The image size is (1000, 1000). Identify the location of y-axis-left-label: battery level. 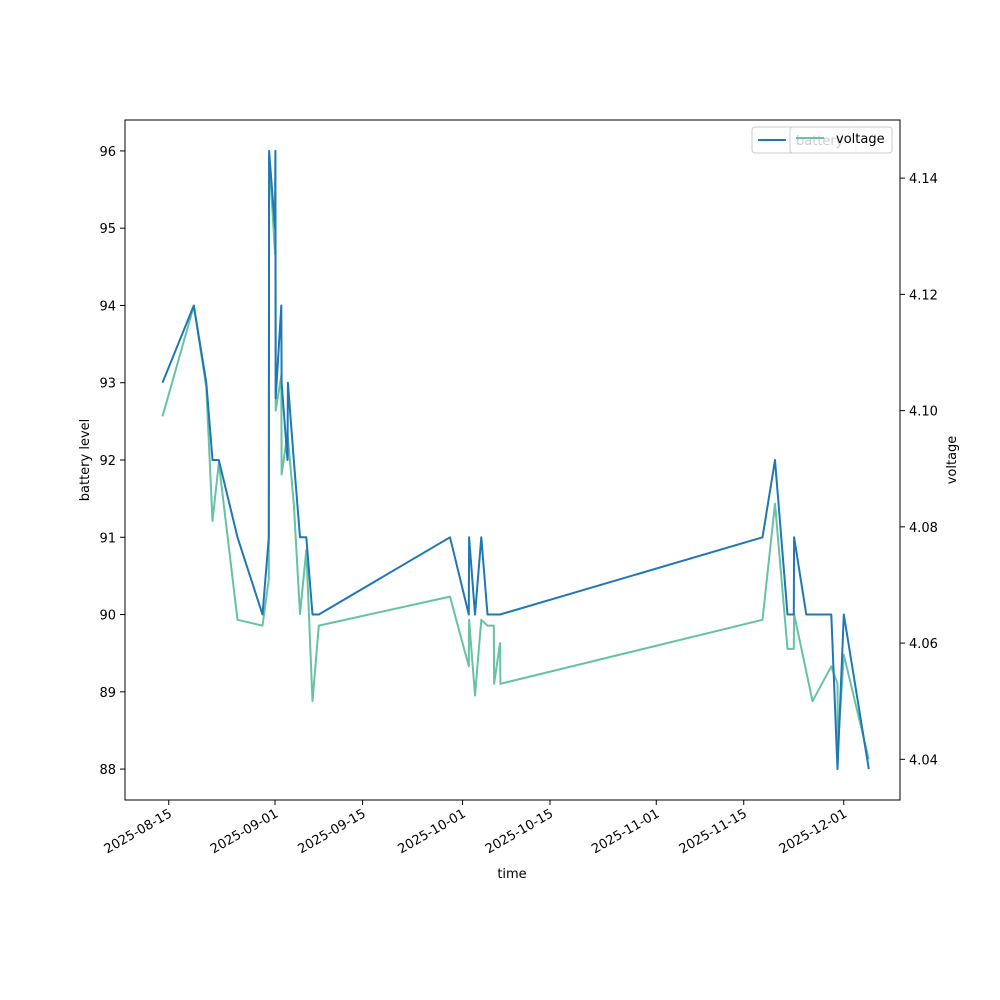
(85, 460).